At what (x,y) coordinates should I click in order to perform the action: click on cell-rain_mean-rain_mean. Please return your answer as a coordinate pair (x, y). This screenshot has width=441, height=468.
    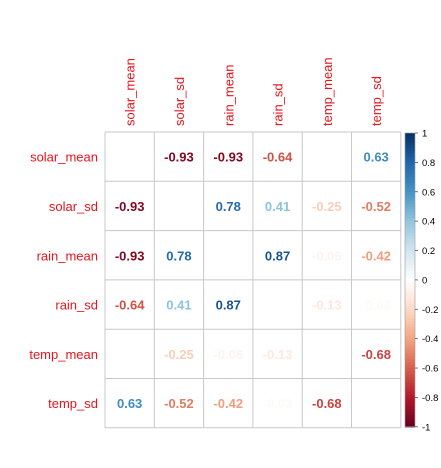
    Looking at the image, I should click on (228, 255).